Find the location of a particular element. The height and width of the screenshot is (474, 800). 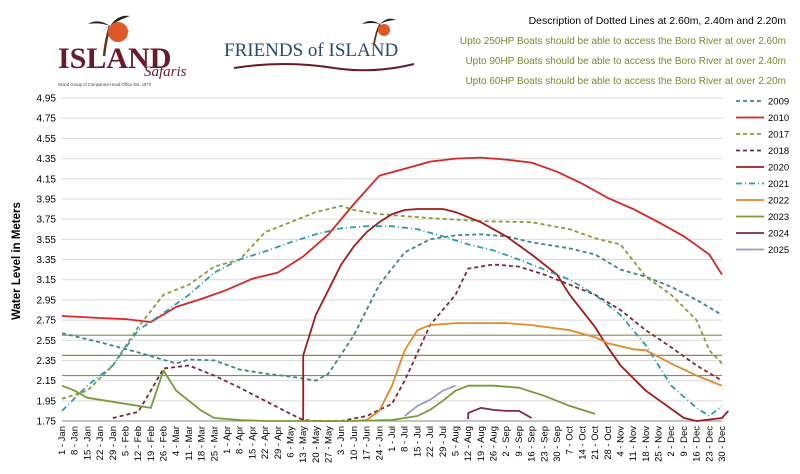

y-tick-label: 4.15 is located at coordinates (47, 179).